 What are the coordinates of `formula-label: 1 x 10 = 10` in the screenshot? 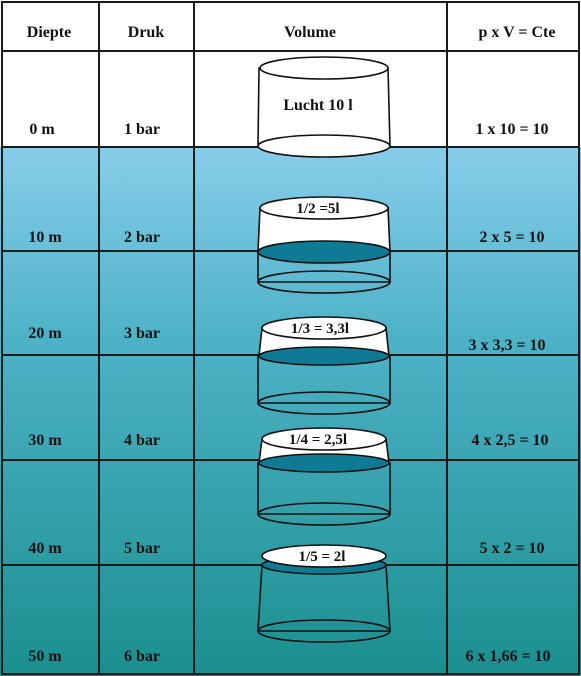 It's located at (511, 129).